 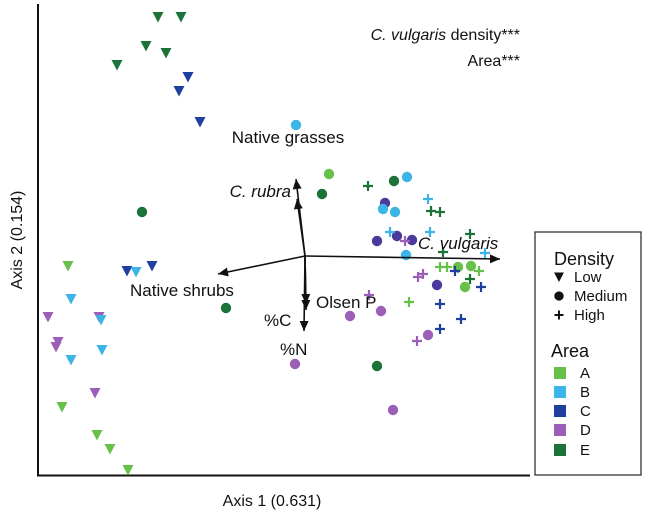 I want to click on legend-area-title: Area, so click(x=570, y=351).